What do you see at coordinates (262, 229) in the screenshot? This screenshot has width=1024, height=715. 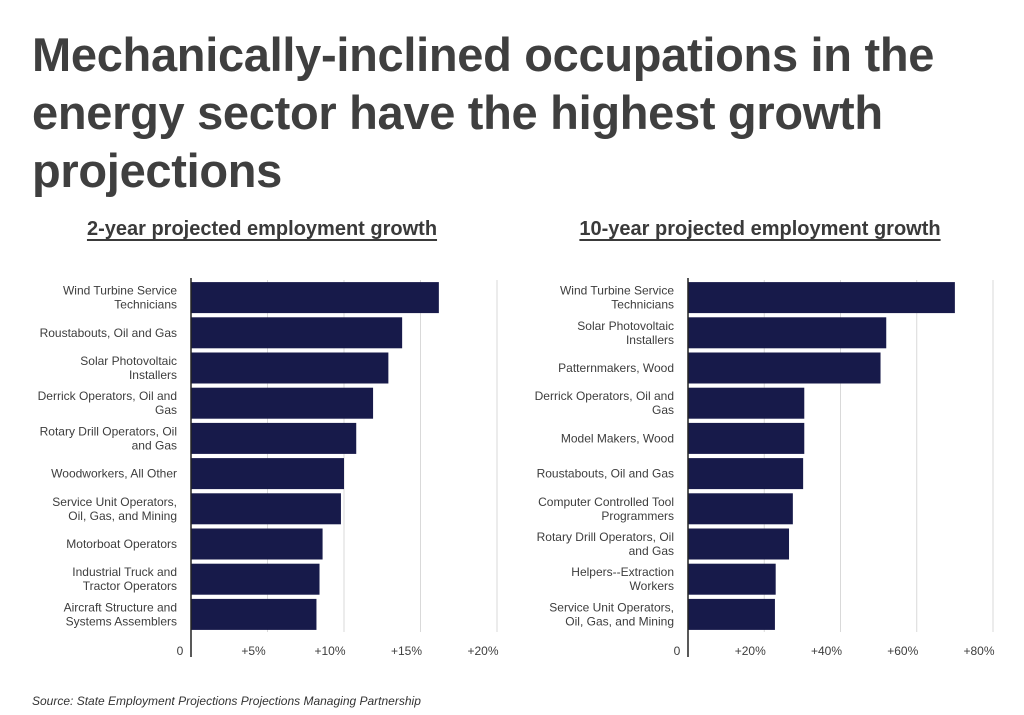 I see `chart-title: 2-year projected employment growth` at bounding box center [262, 229].